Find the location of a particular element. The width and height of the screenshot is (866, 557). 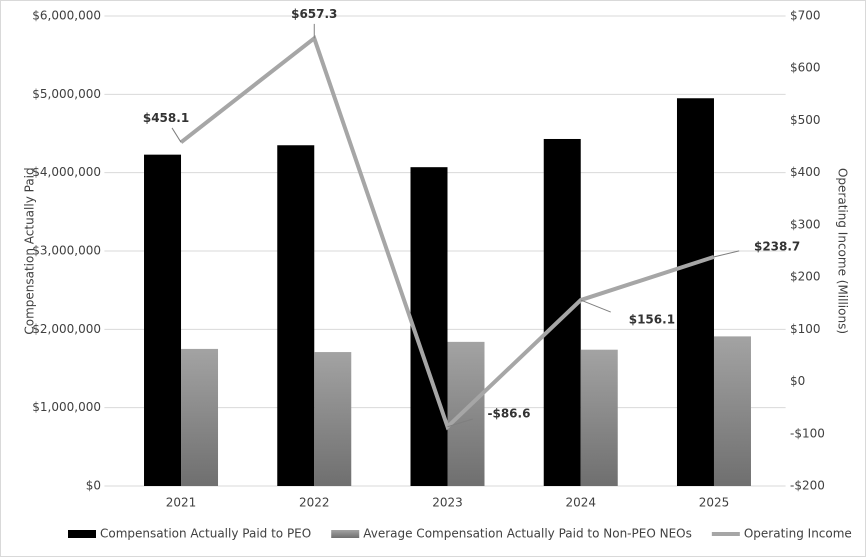

y-tick-label: $5,000,000 is located at coordinates (66, 94).